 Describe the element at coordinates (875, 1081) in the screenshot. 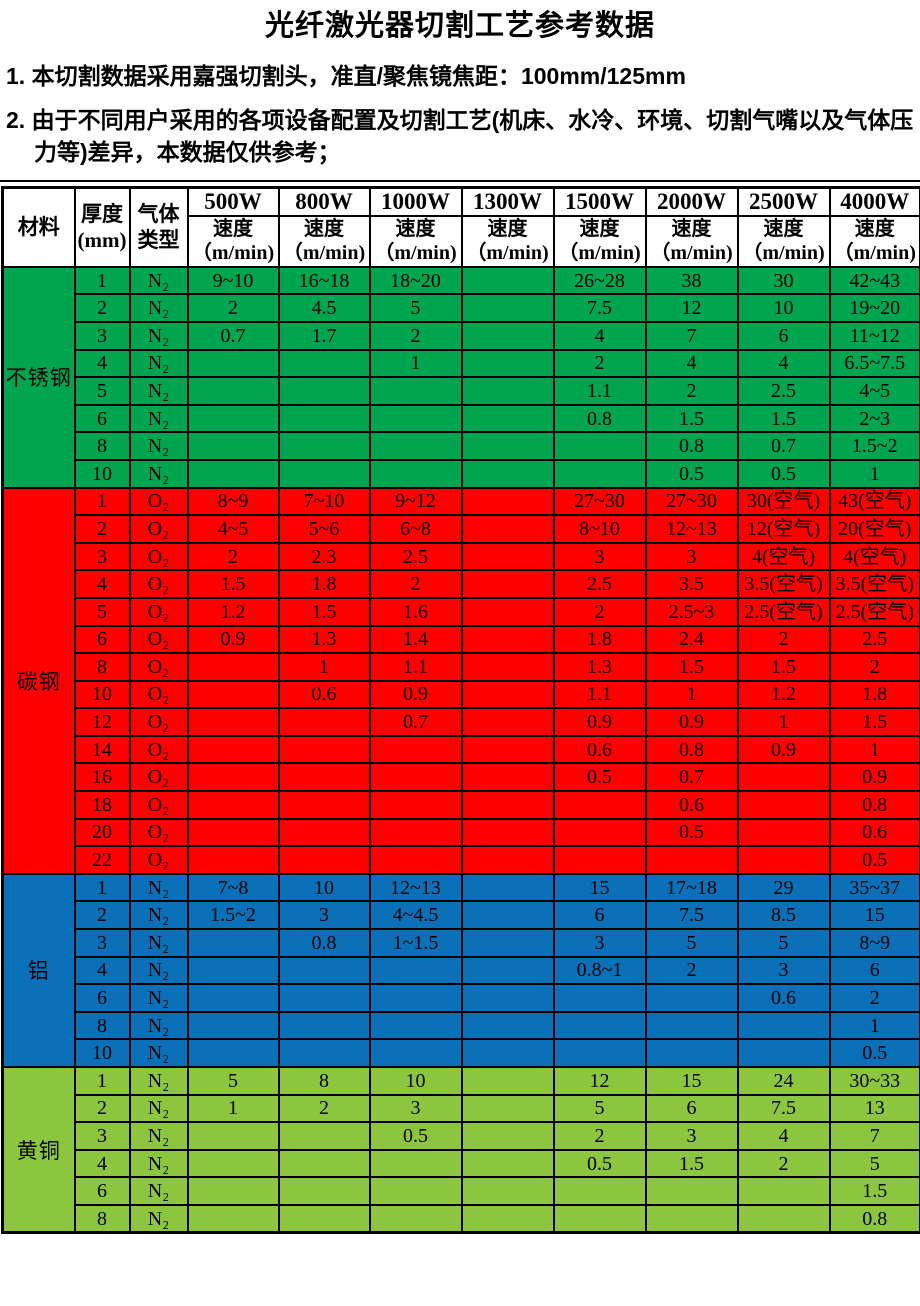

I see `speed-value-cell: 30~33` at that location.